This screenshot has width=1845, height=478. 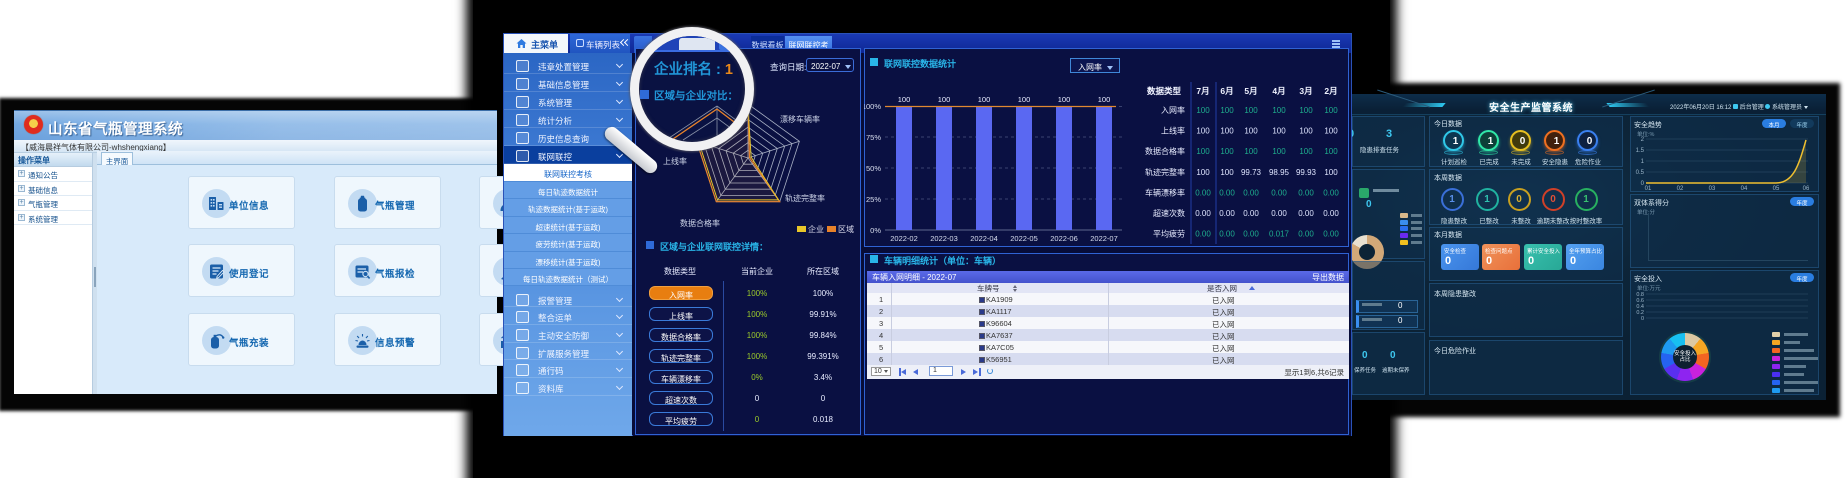 I want to click on svg-text: 100%, so click(x=872, y=106).